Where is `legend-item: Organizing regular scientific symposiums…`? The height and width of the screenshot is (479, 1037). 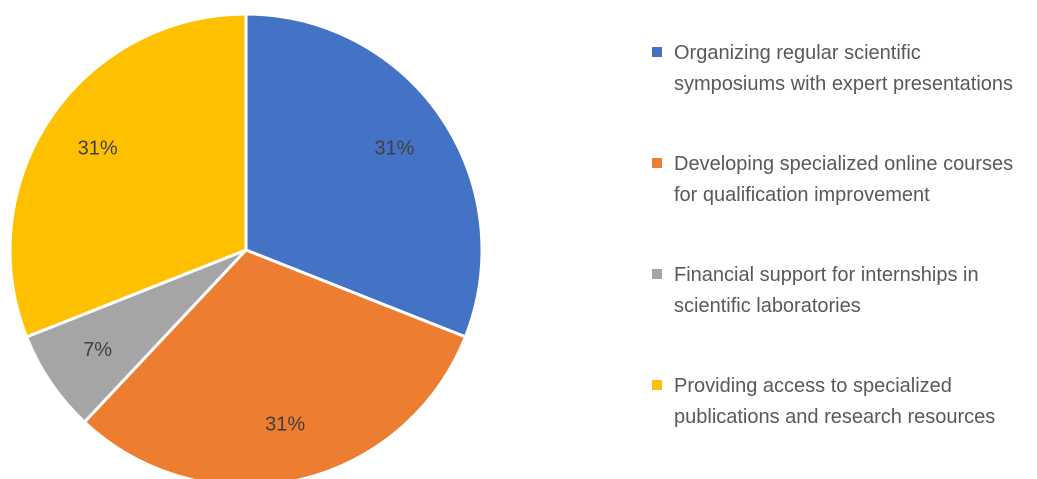
legend-item: Organizing regular scientific symposiums… is located at coordinates (843, 69).